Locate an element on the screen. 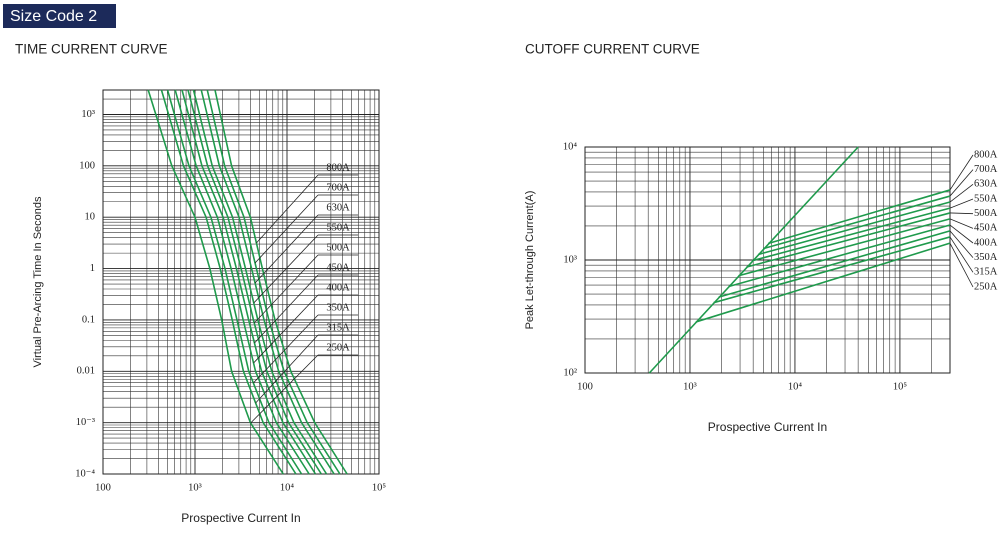 This screenshot has width=1000, height=534. y-tick-label: 100 is located at coordinates (87, 165).